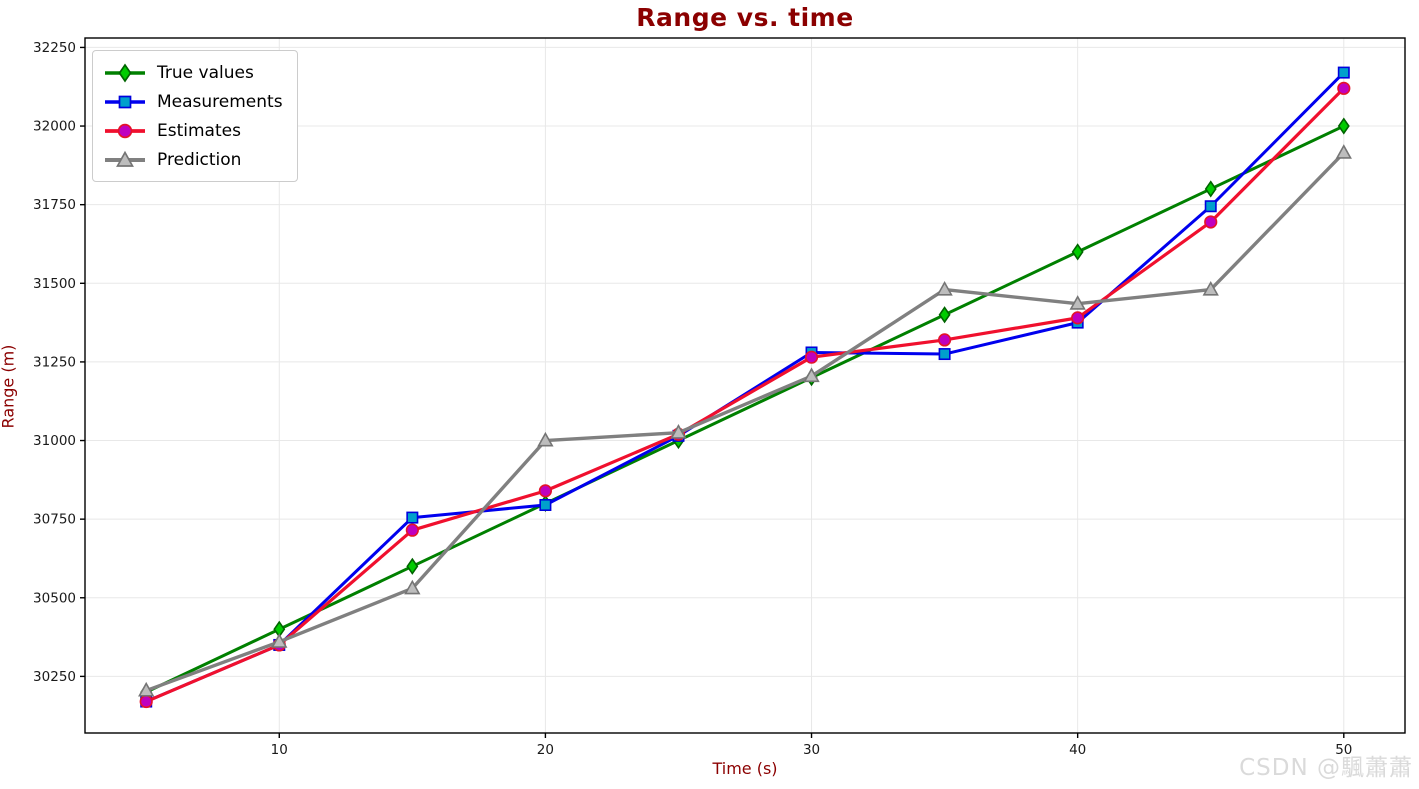  What do you see at coordinates (220, 101) in the screenshot?
I see `legend-label: Measurements` at bounding box center [220, 101].